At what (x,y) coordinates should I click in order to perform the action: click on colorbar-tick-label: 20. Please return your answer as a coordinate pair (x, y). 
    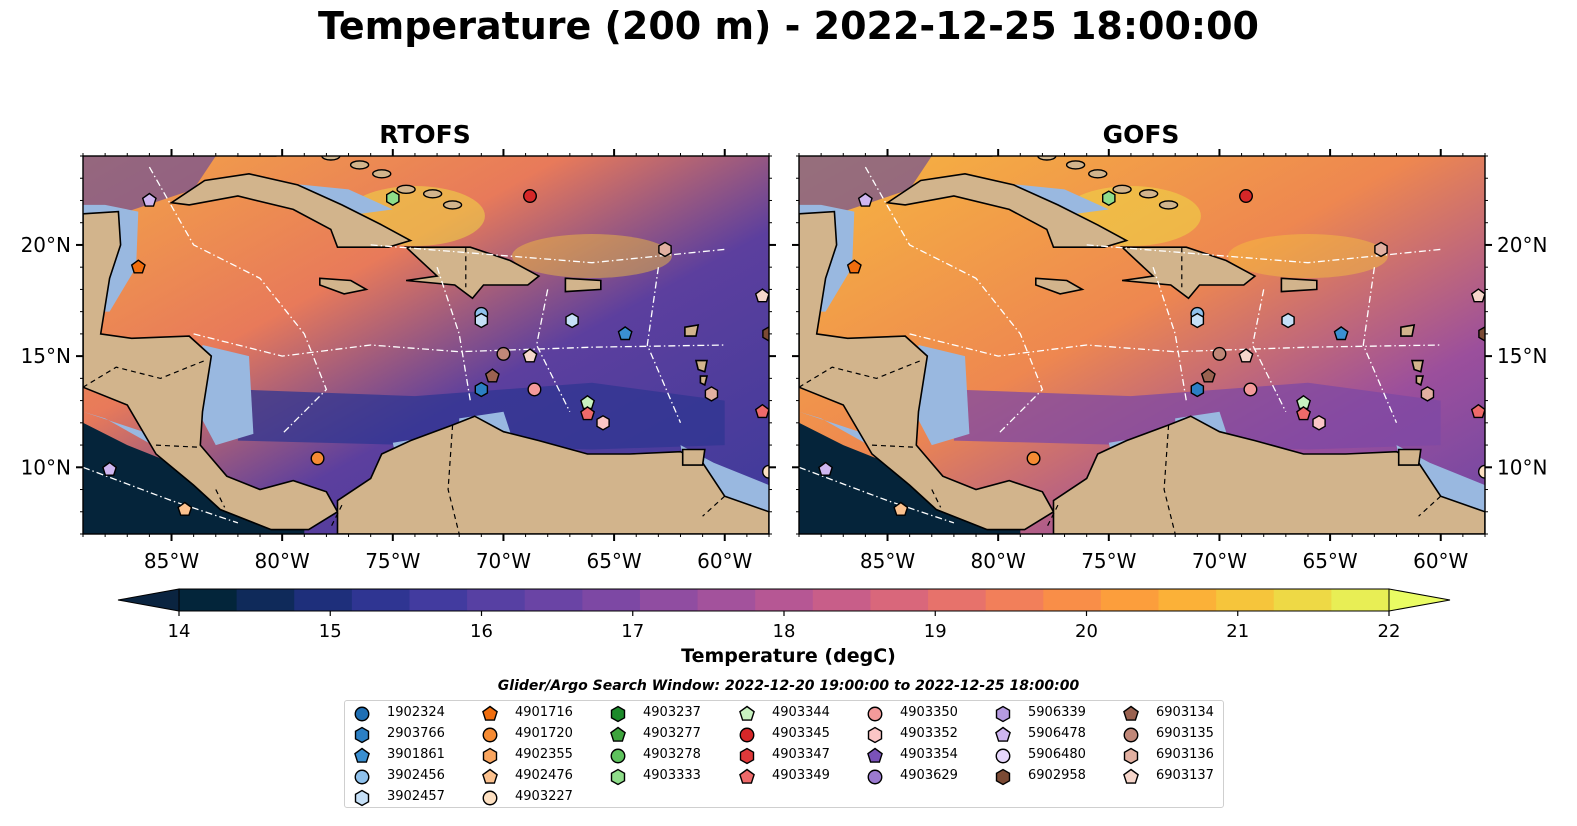
    Looking at the image, I should click on (1086, 631).